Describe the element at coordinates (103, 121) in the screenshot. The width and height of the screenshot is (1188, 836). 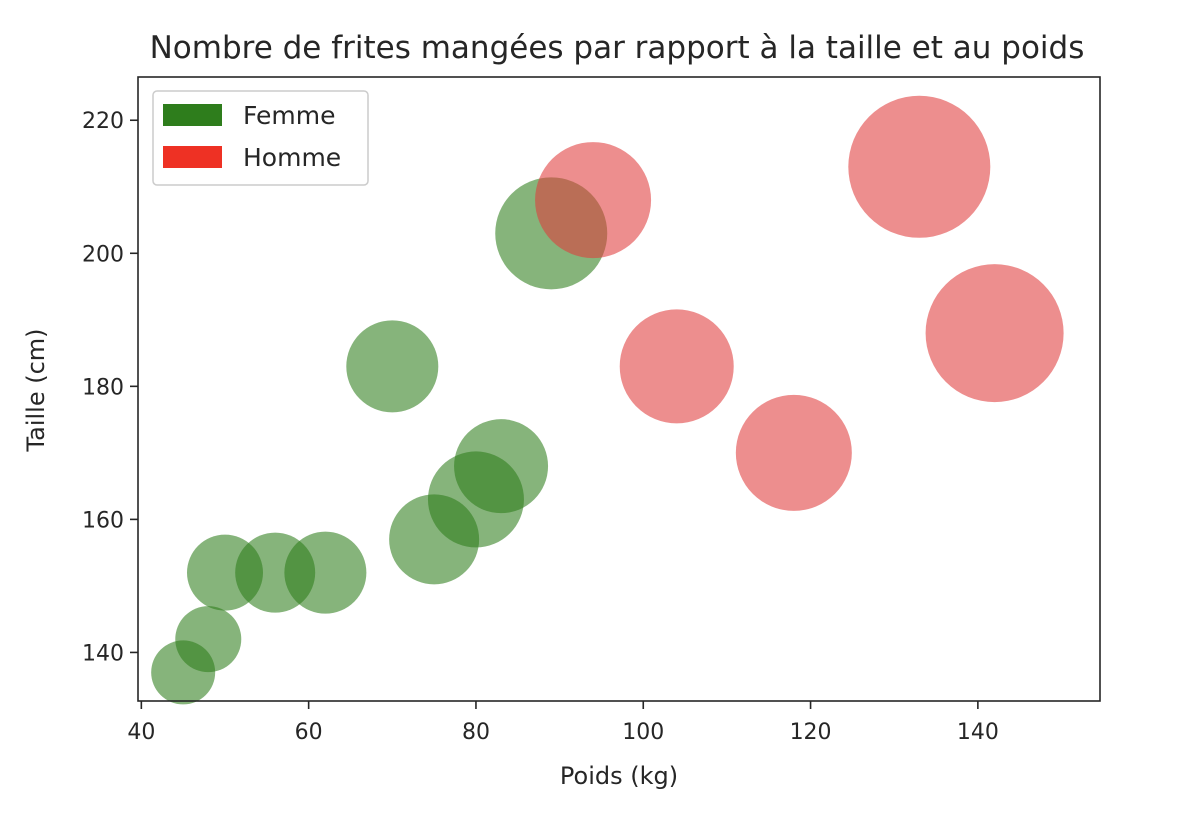
I see `y-tick-label: 220` at that location.